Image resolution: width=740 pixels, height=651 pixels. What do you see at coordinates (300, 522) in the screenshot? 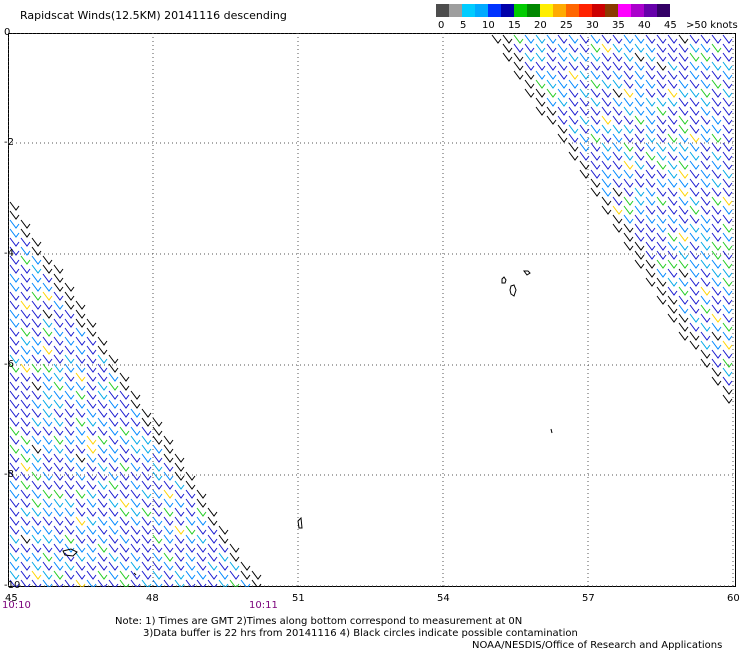
I see `island-coastline` at bounding box center [300, 522].